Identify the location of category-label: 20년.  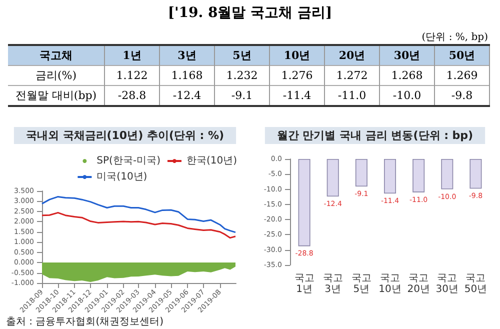
(352, 55).